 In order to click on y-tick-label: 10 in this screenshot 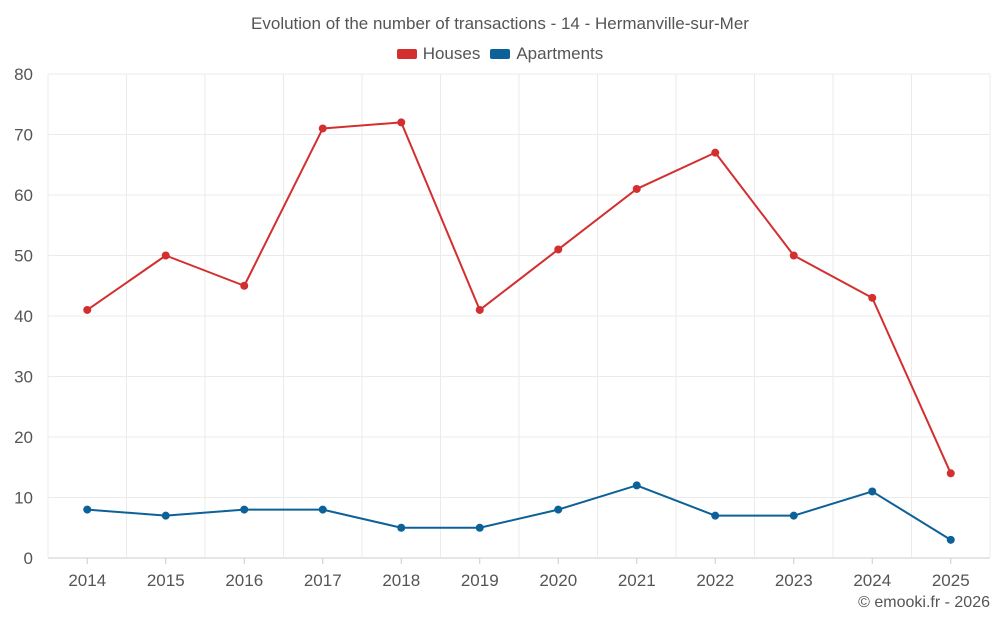, I will do `click(23, 498)`.